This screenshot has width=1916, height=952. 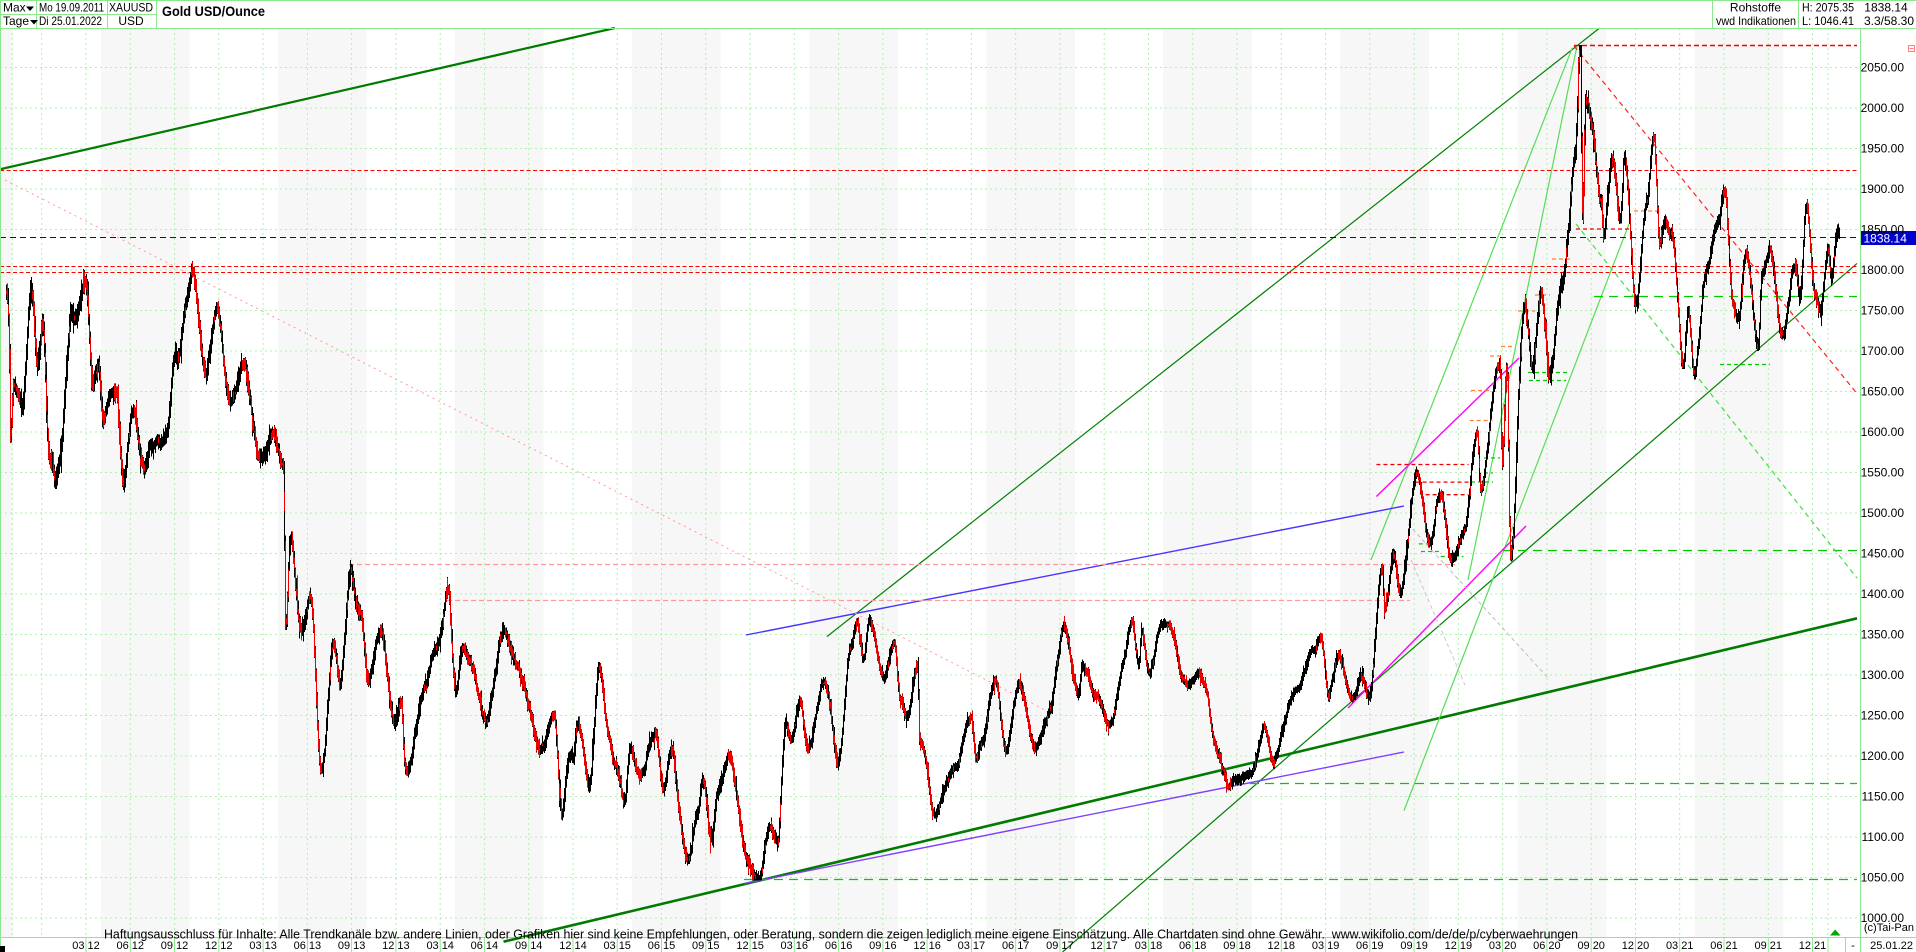 I want to click on svg-text: L: 1046.41, so click(x=1828, y=21).